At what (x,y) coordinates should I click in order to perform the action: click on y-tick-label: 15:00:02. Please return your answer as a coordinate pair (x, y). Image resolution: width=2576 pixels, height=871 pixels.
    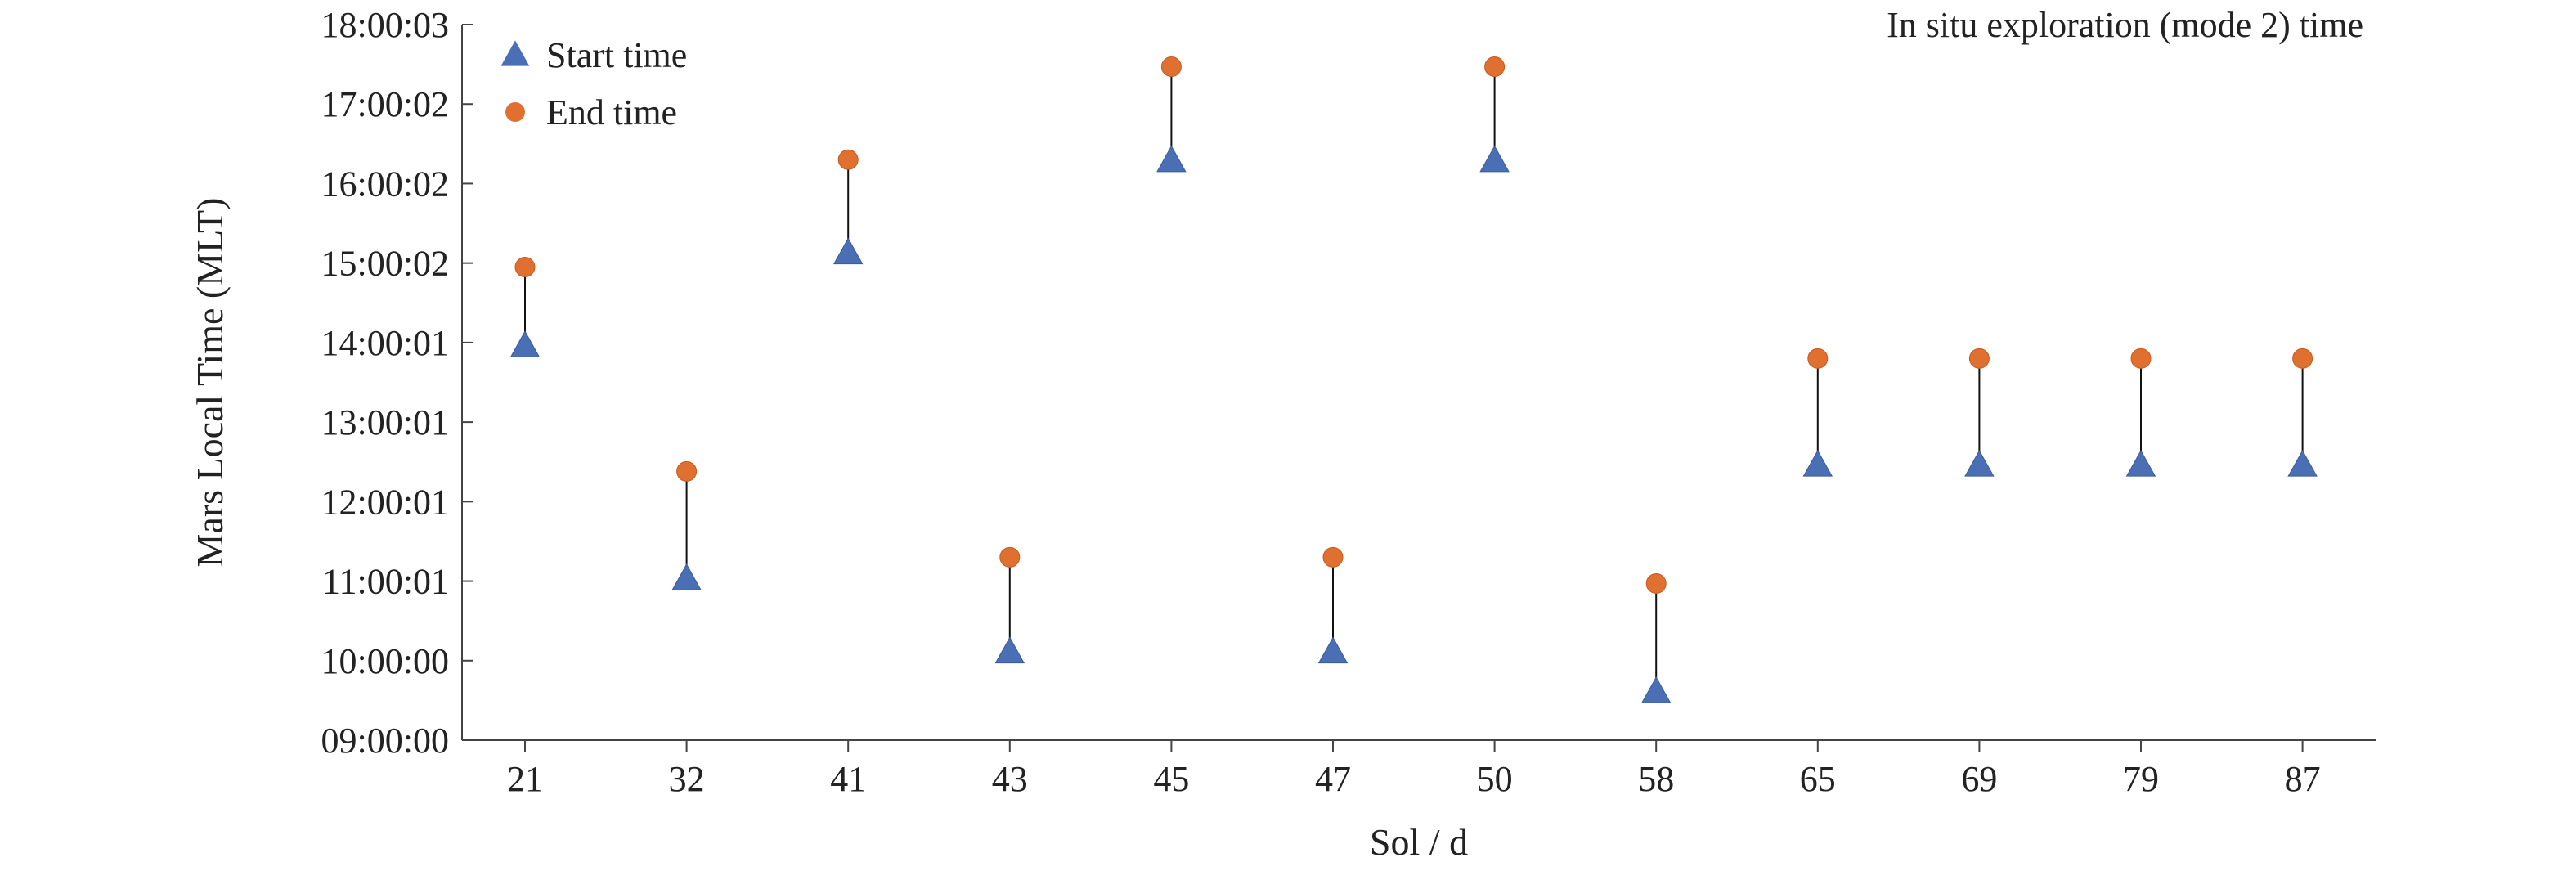
    Looking at the image, I should click on (385, 264).